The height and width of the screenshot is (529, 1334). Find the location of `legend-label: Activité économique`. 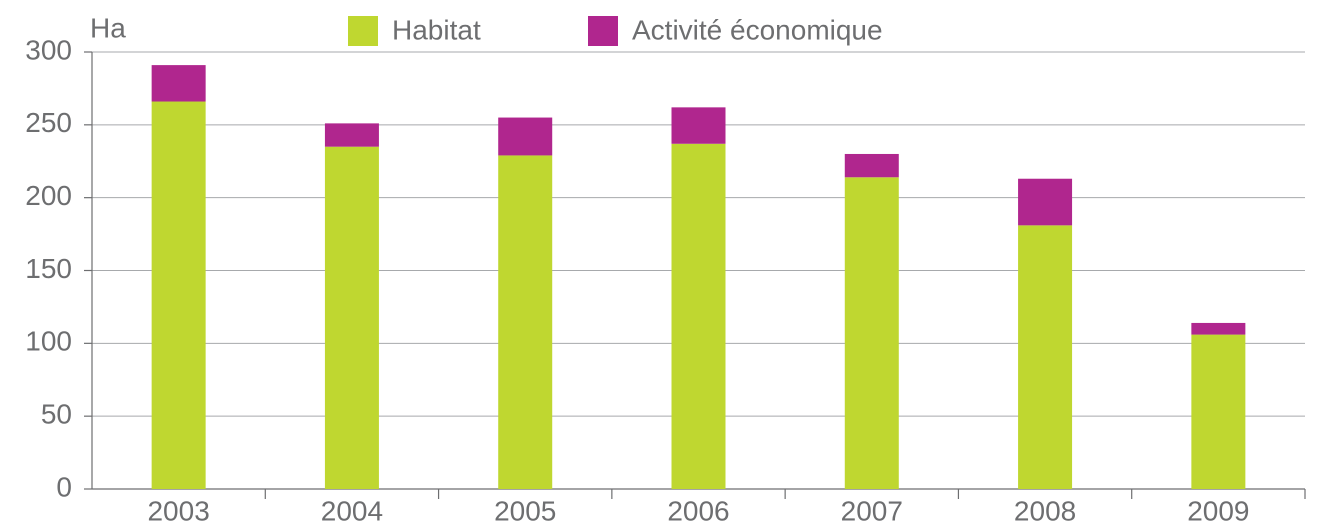

legend-label: Activité économique is located at coordinates (757, 29).